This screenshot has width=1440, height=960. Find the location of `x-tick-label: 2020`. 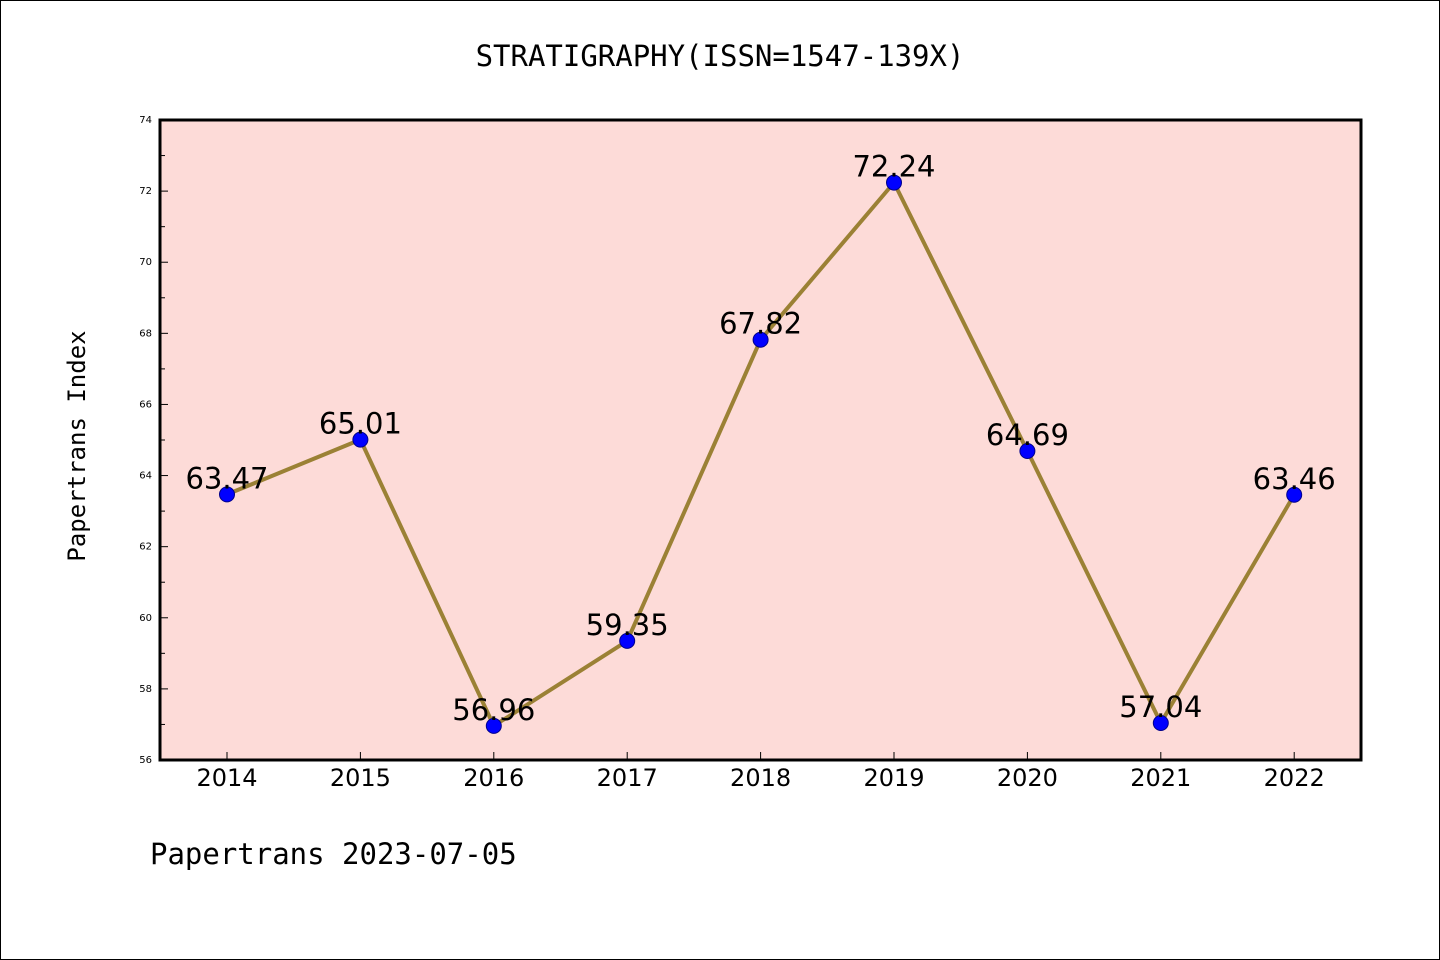

x-tick-label: 2020 is located at coordinates (1027, 778).